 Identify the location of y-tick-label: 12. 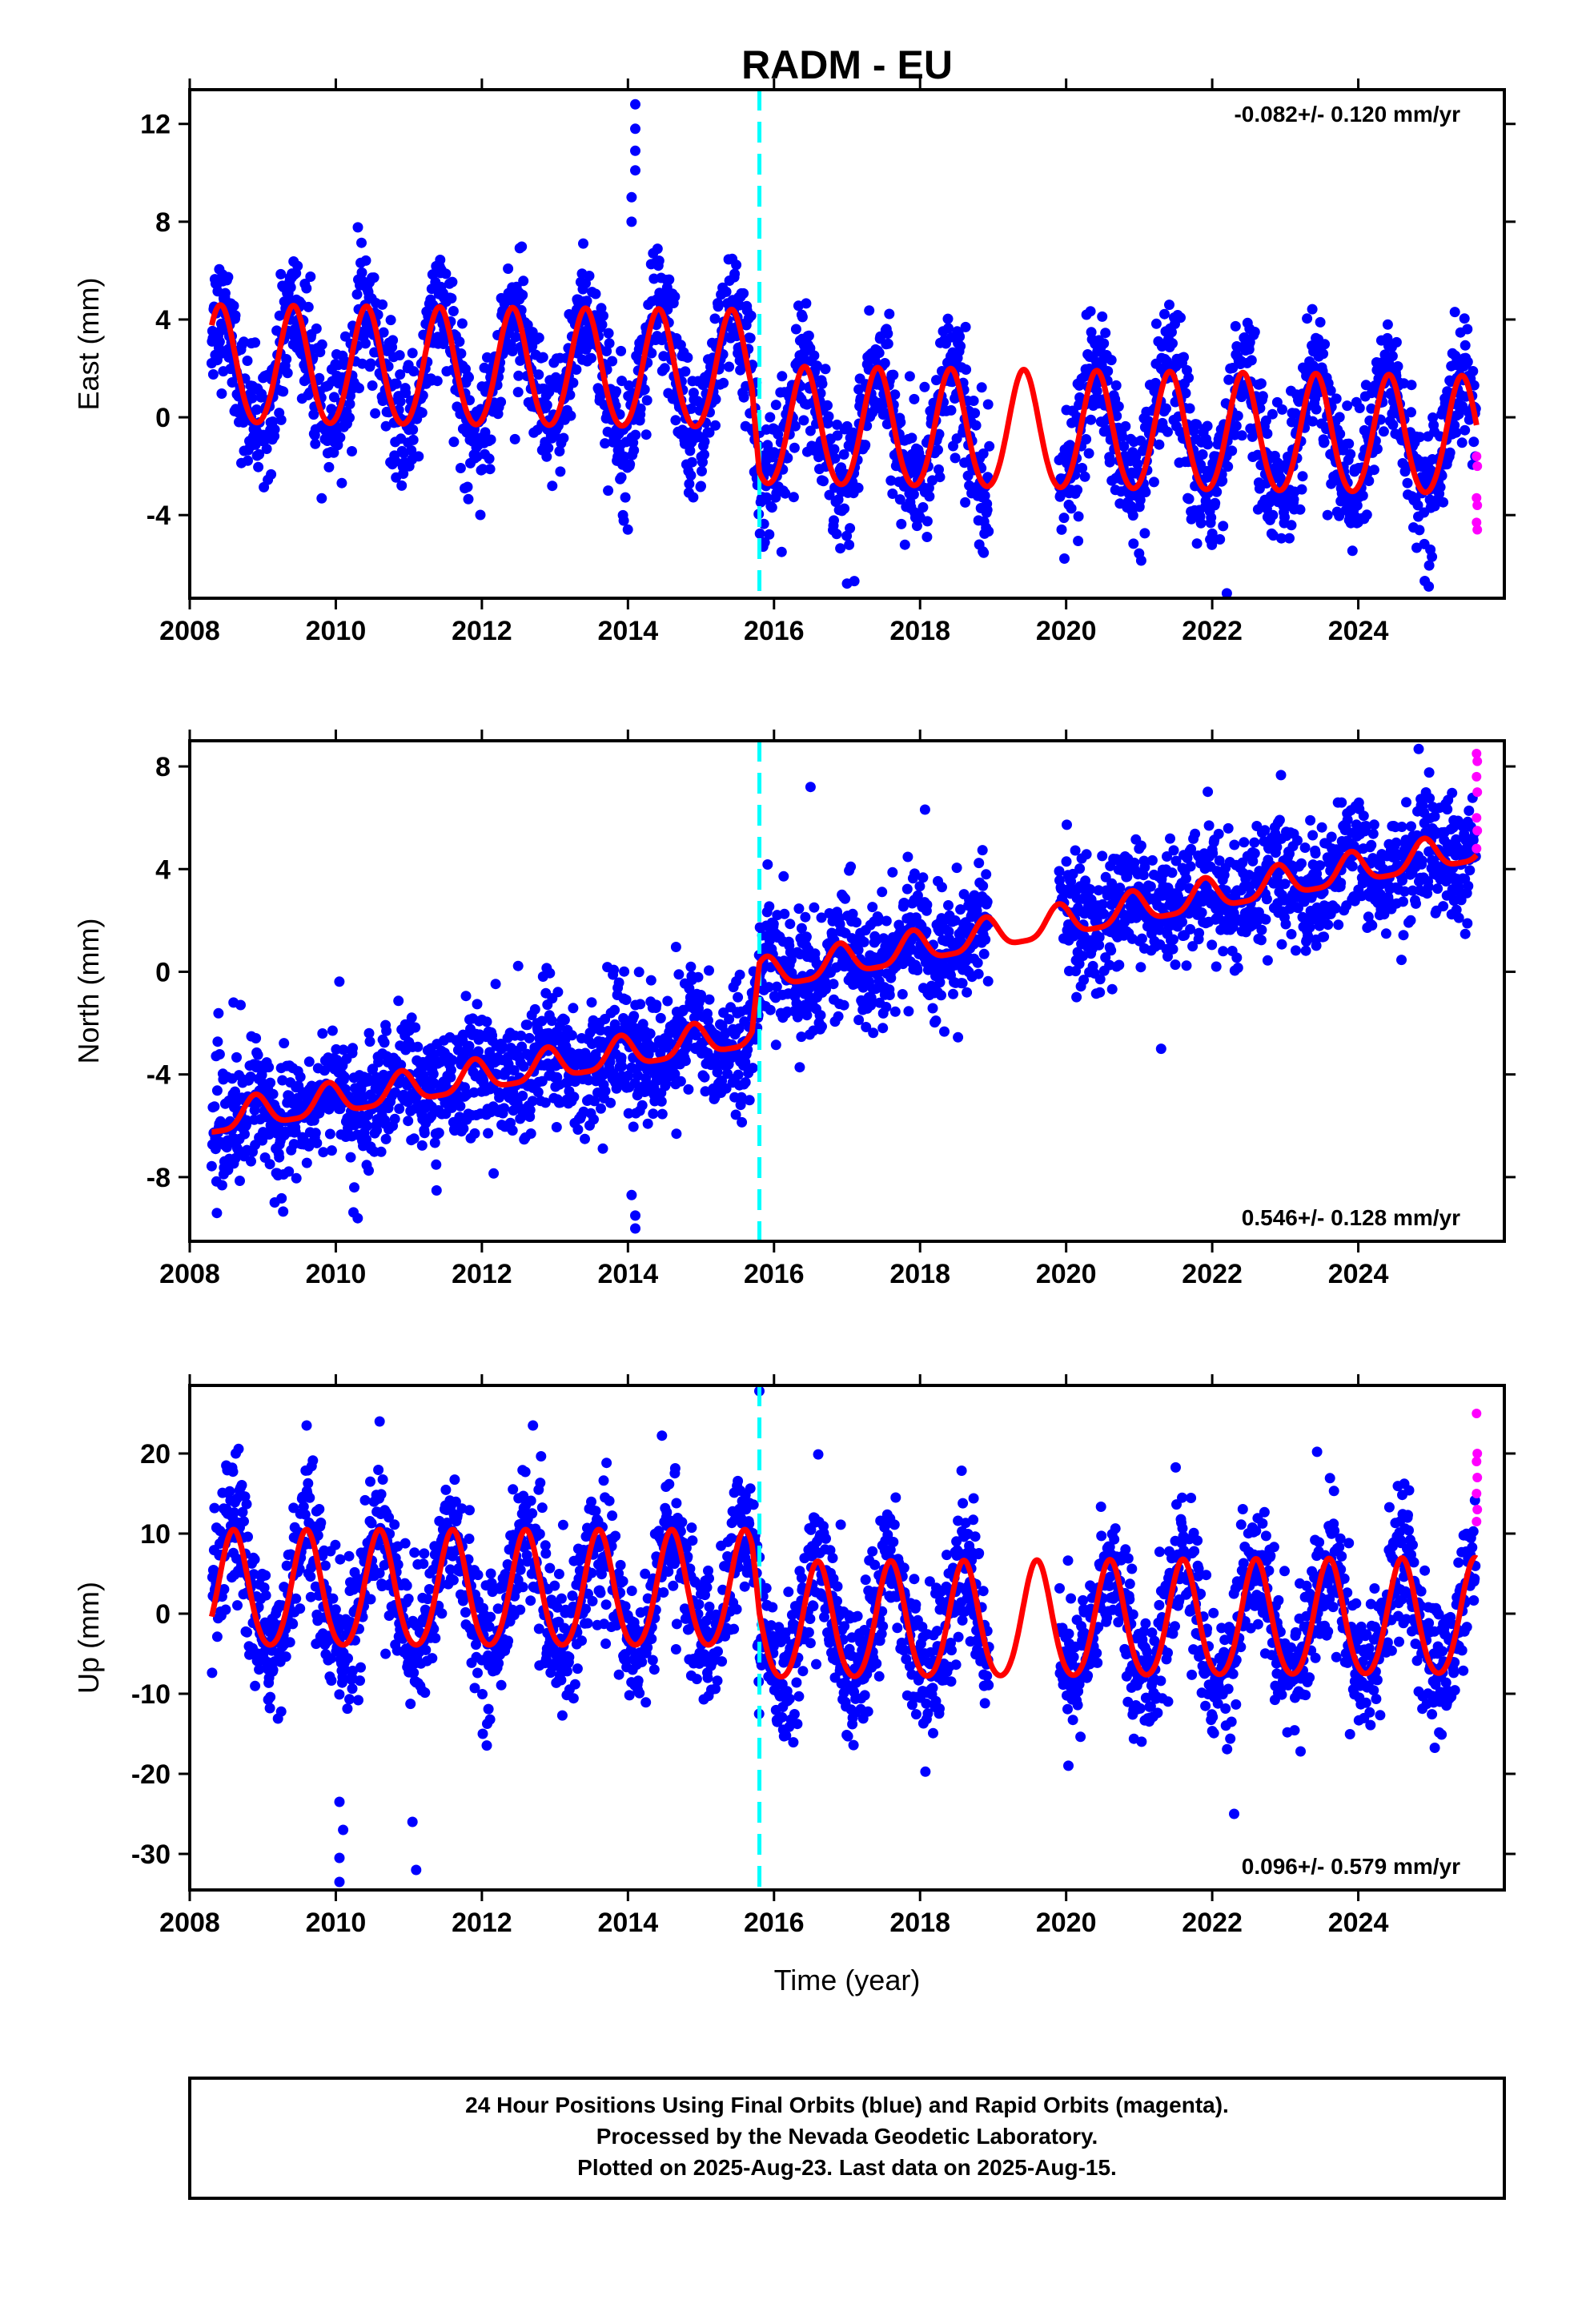
(155, 125).